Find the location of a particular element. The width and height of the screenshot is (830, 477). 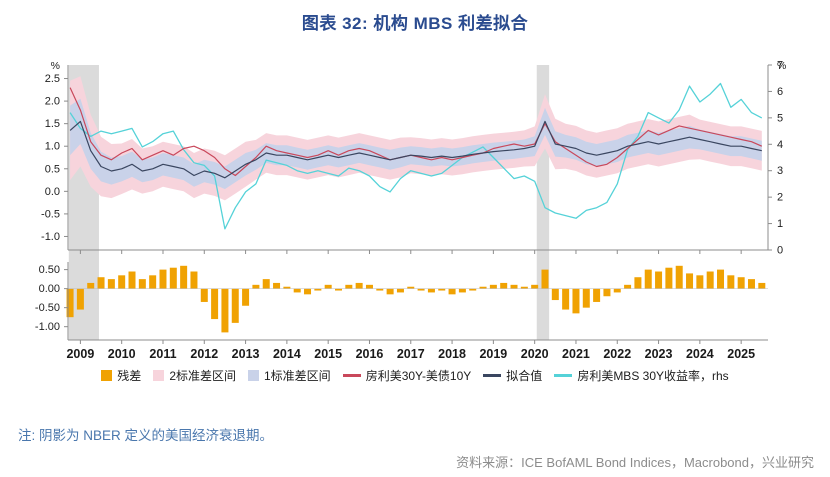

axis-tick-label: 5 is located at coordinates (780, 118).